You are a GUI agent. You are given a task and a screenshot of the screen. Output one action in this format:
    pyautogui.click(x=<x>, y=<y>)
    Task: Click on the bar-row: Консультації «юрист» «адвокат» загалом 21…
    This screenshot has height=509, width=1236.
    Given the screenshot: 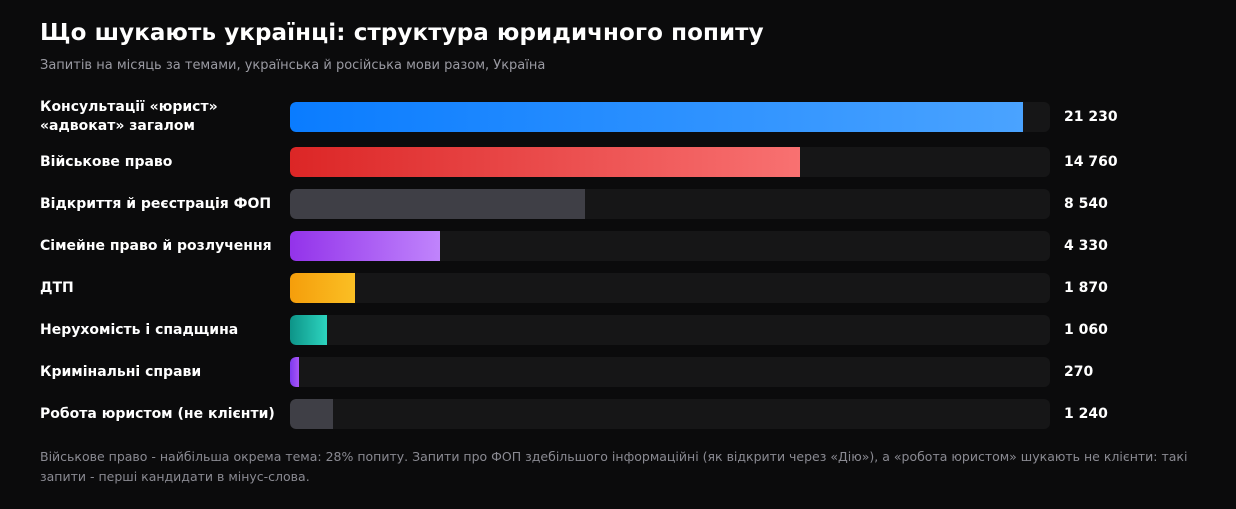 What is the action you would take?
    pyautogui.click(x=618, y=121)
    